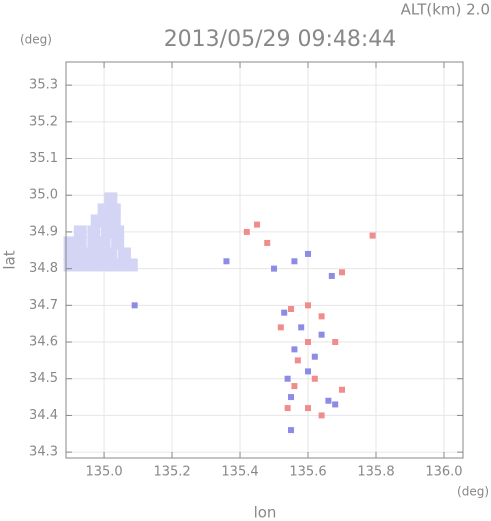 The height and width of the screenshot is (521, 491). Describe the element at coordinates (43, 378) in the screenshot. I see `y-tick-label: 34.5` at that location.